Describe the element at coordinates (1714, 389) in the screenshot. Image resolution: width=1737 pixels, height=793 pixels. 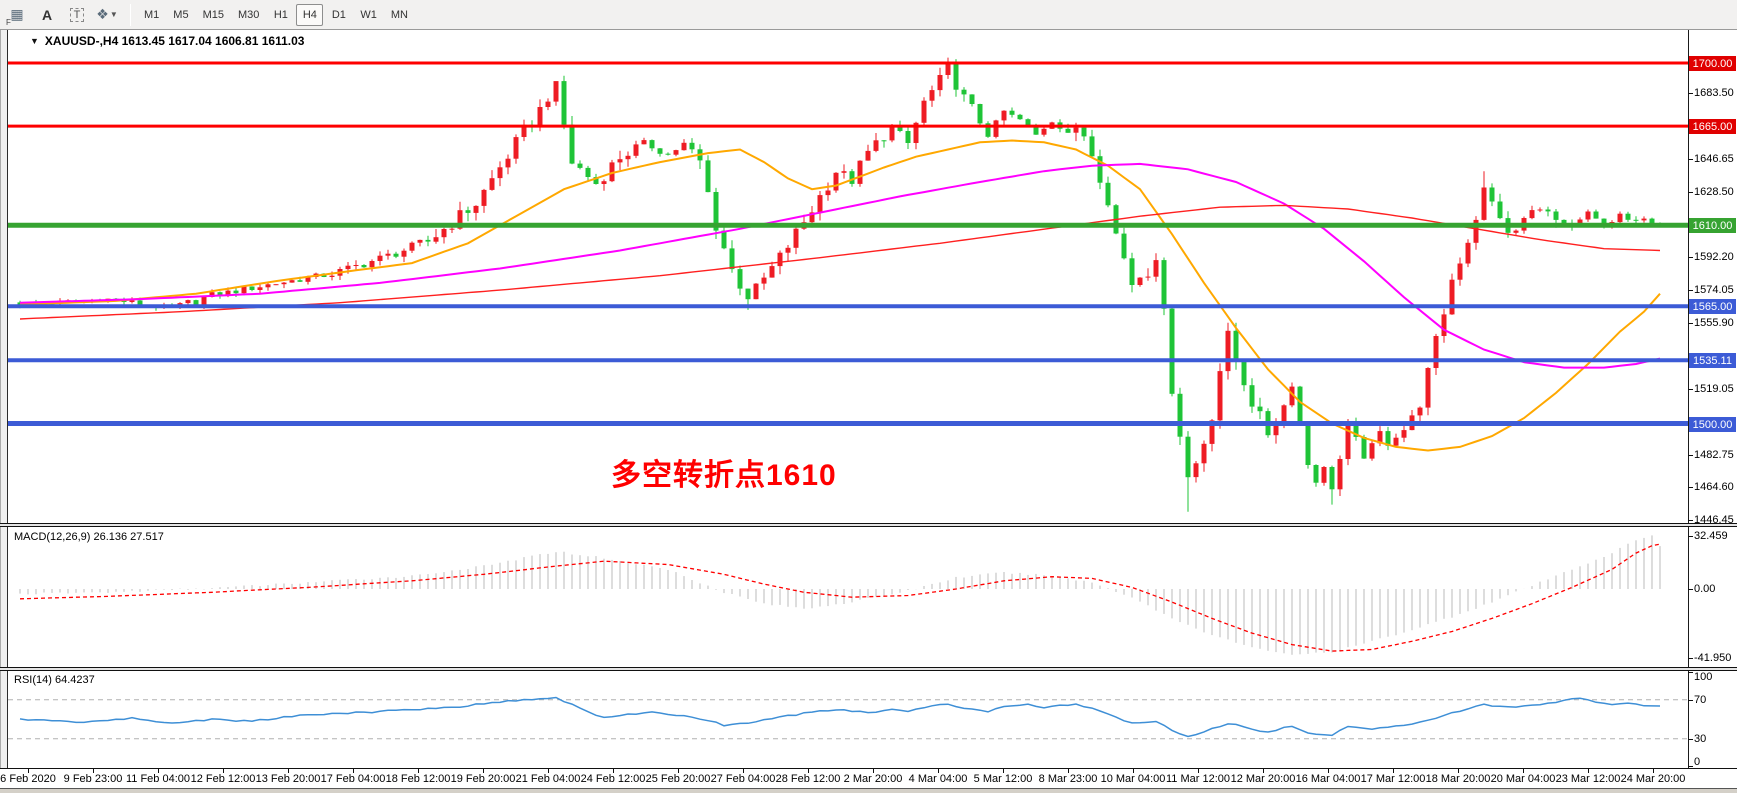
I see `price-axis-label: 1519.05` at that location.